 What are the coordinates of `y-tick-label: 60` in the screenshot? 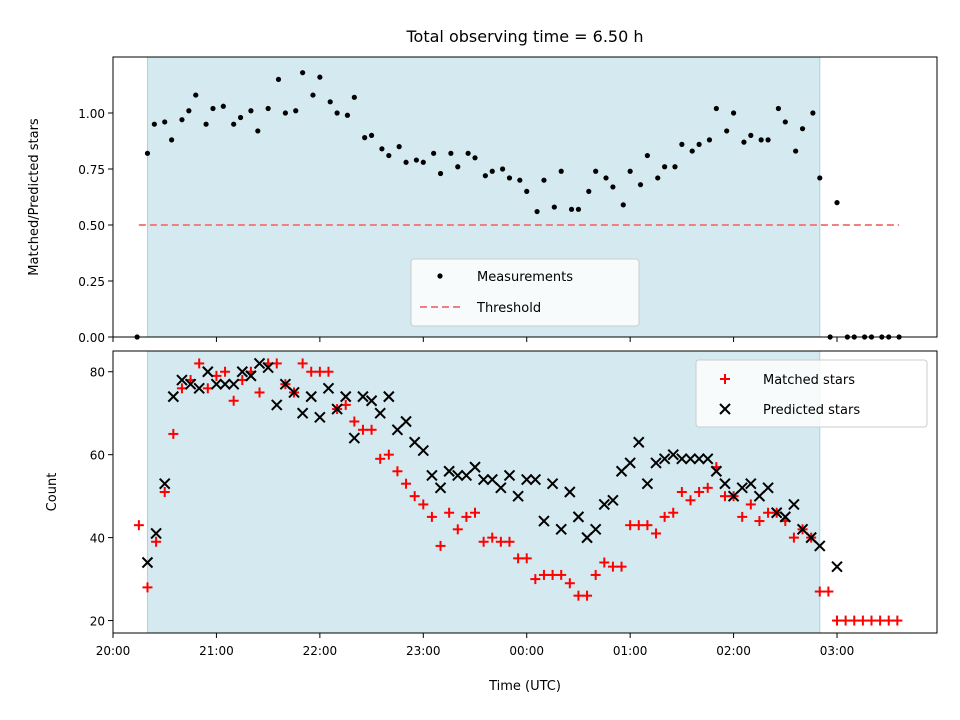 It's located at (97, 456).